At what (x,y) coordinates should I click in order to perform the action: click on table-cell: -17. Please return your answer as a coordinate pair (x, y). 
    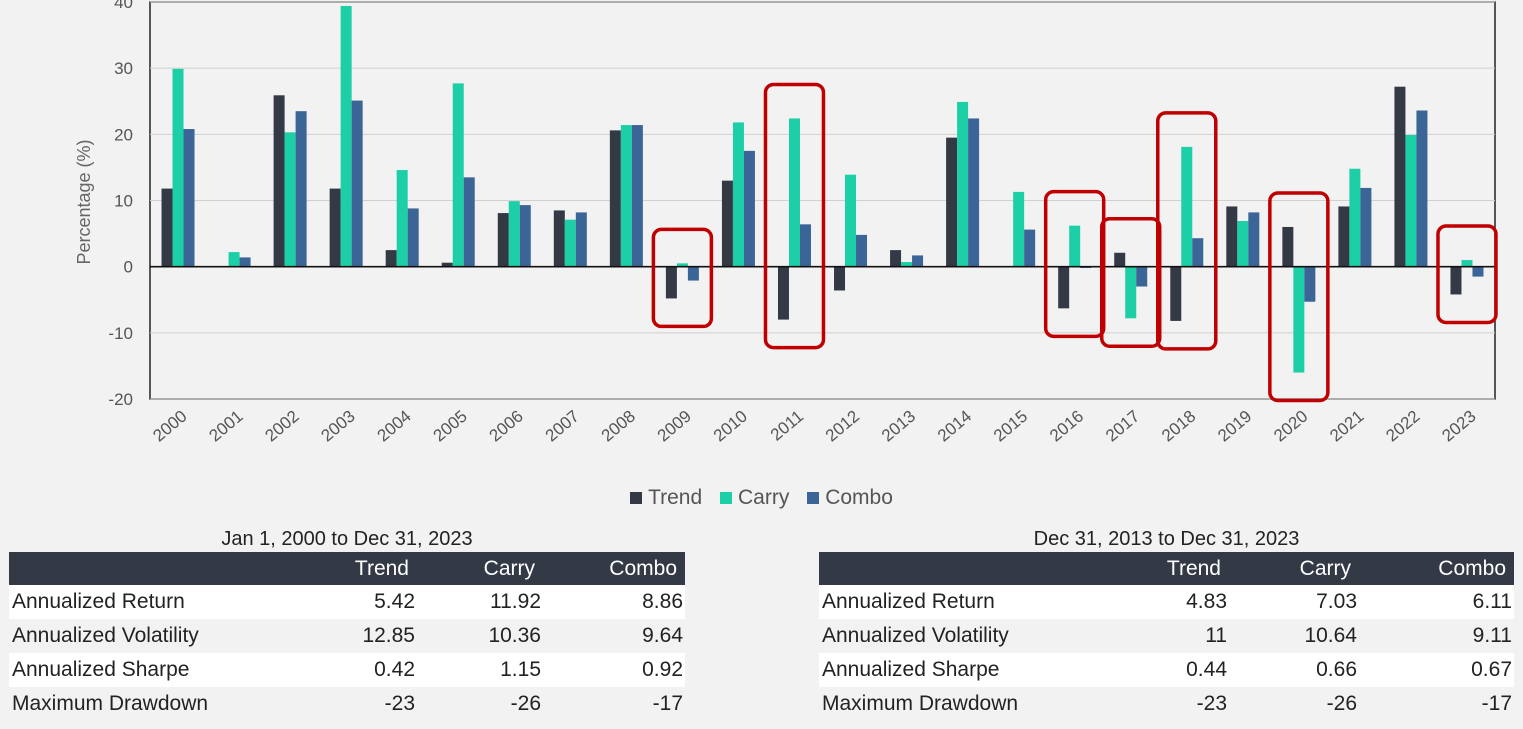
    Looking at the image, I should click on (1436, 704).